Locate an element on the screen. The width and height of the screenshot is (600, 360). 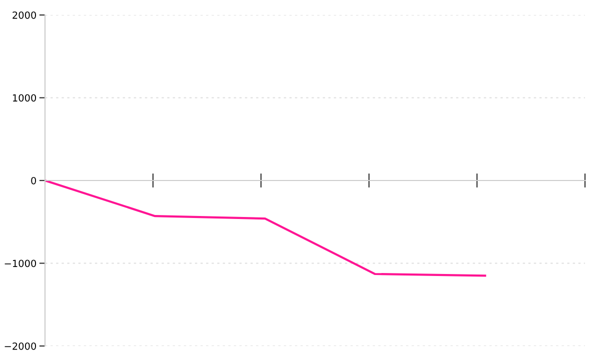
y-tick-label: −2000 is located at coordinates (20, 346).